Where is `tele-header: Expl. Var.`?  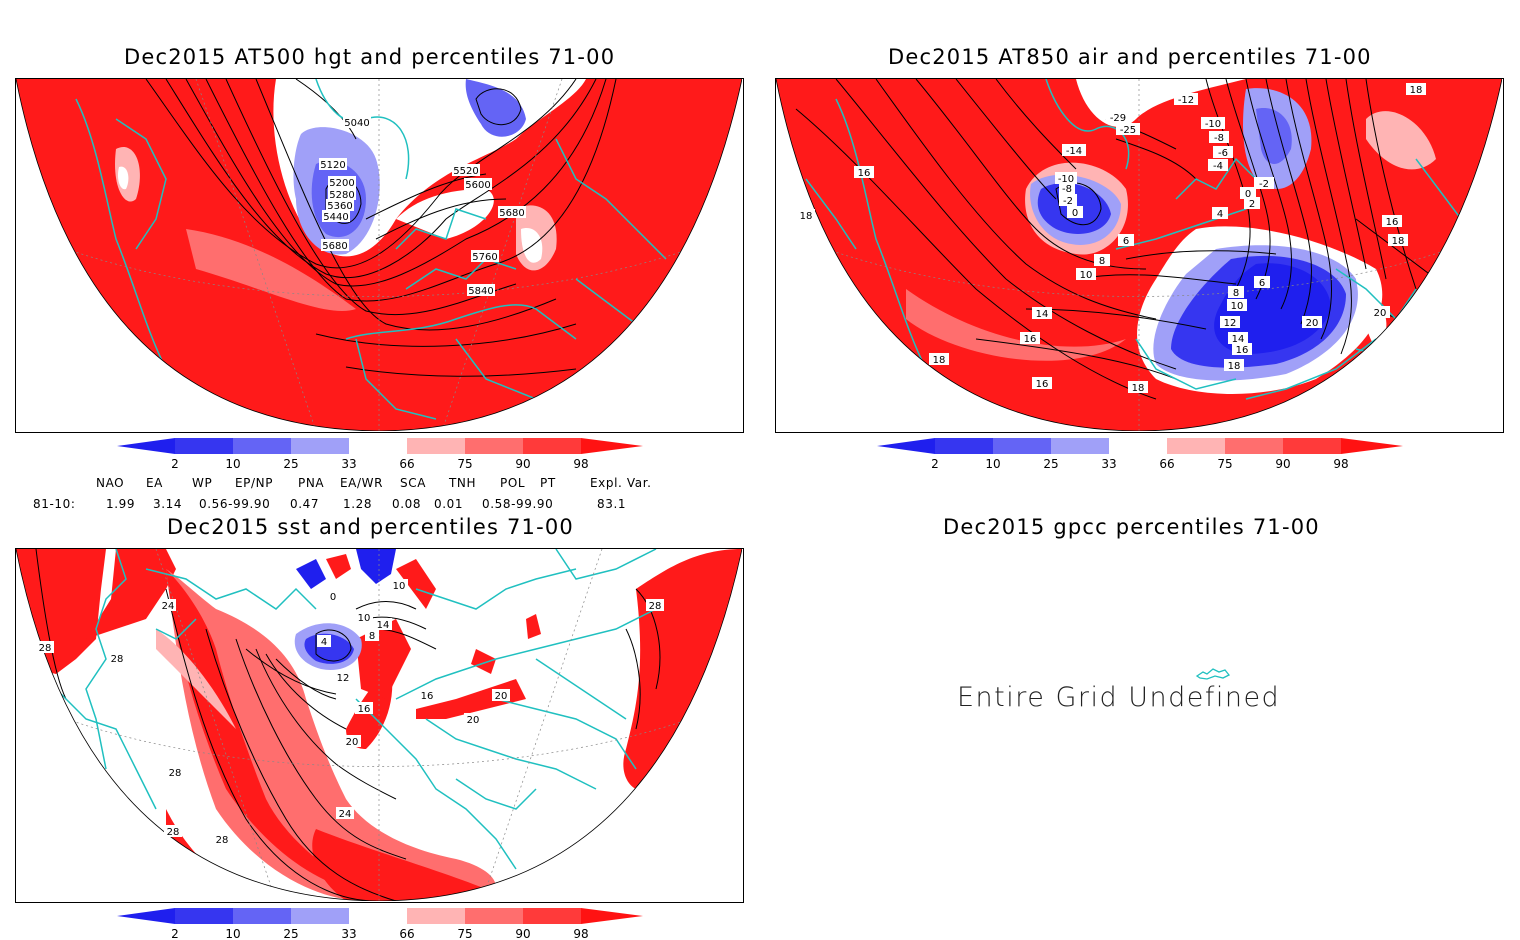
tele-header: Expl. Var. is located at coordinates (621, 483).